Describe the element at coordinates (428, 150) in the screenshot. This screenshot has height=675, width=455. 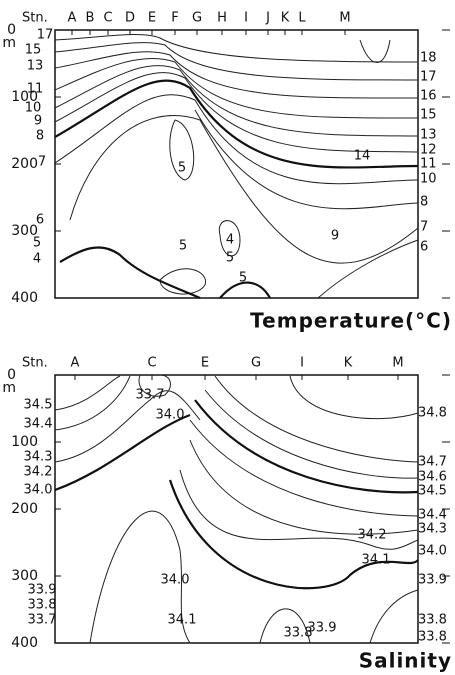
I see `contour-label: 12` at that location.